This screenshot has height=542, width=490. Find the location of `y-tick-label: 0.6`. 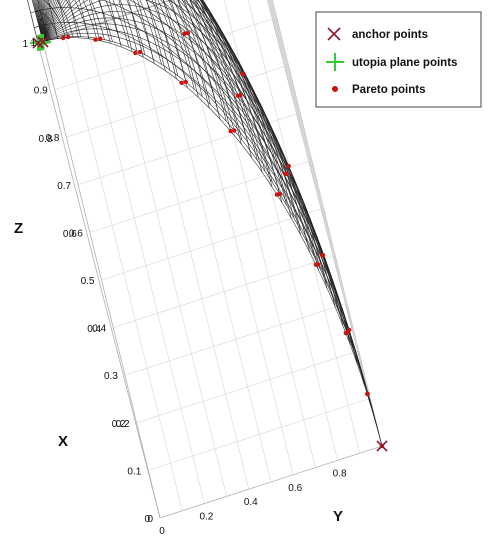

y-tick-label: 0.6 is located at coordinates (295, 488).